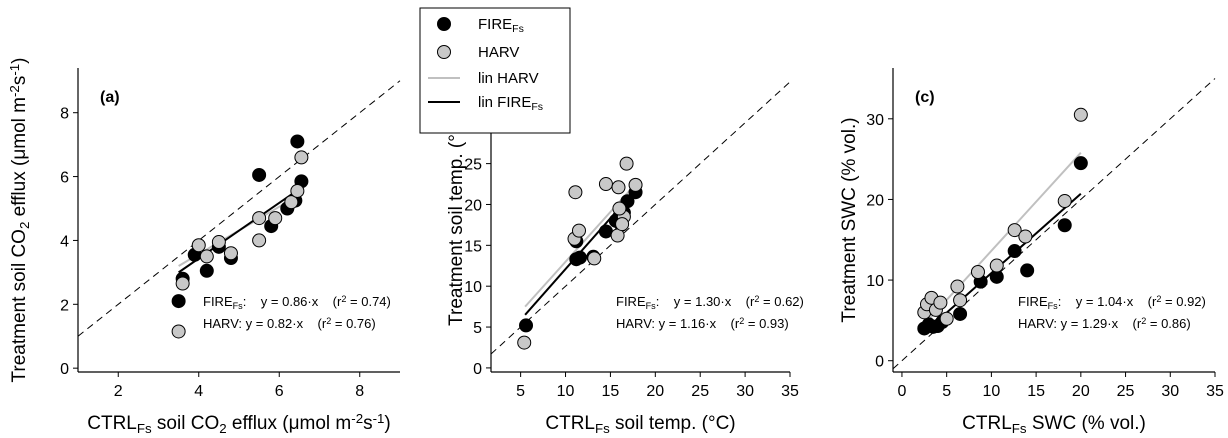  I want to click on fit-line, so click(1002, 238).